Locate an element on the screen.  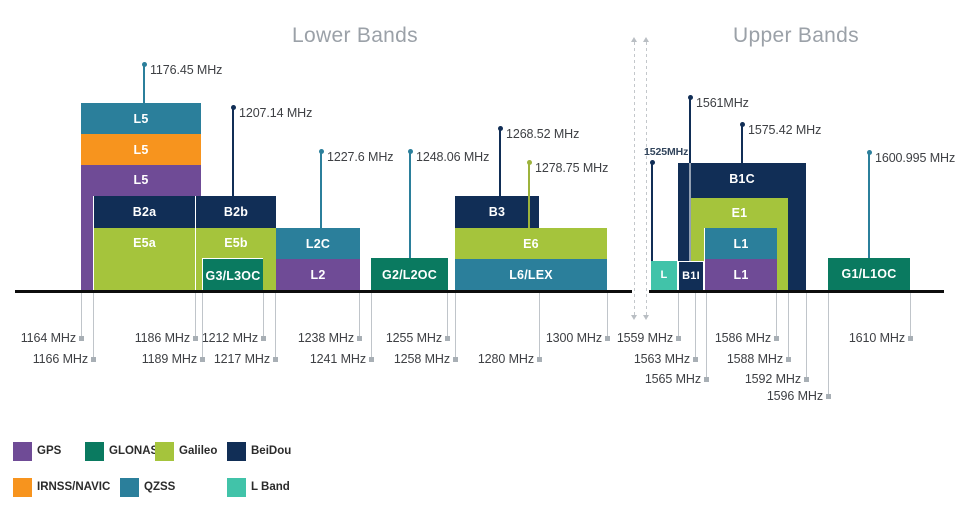
freq-pointer-1561mhz-line is located at coordinates (690, 130).